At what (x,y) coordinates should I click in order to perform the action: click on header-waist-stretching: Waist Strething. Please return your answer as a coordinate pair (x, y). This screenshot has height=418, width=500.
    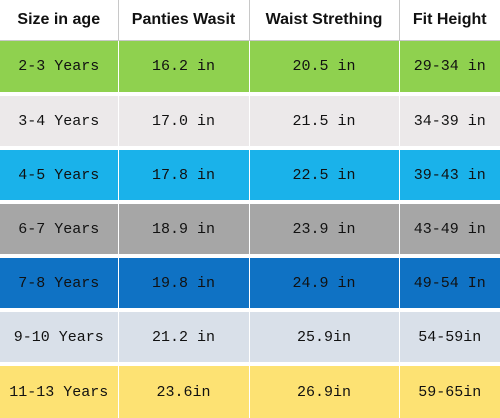
    Looking at the image, I should click on (324, 20).